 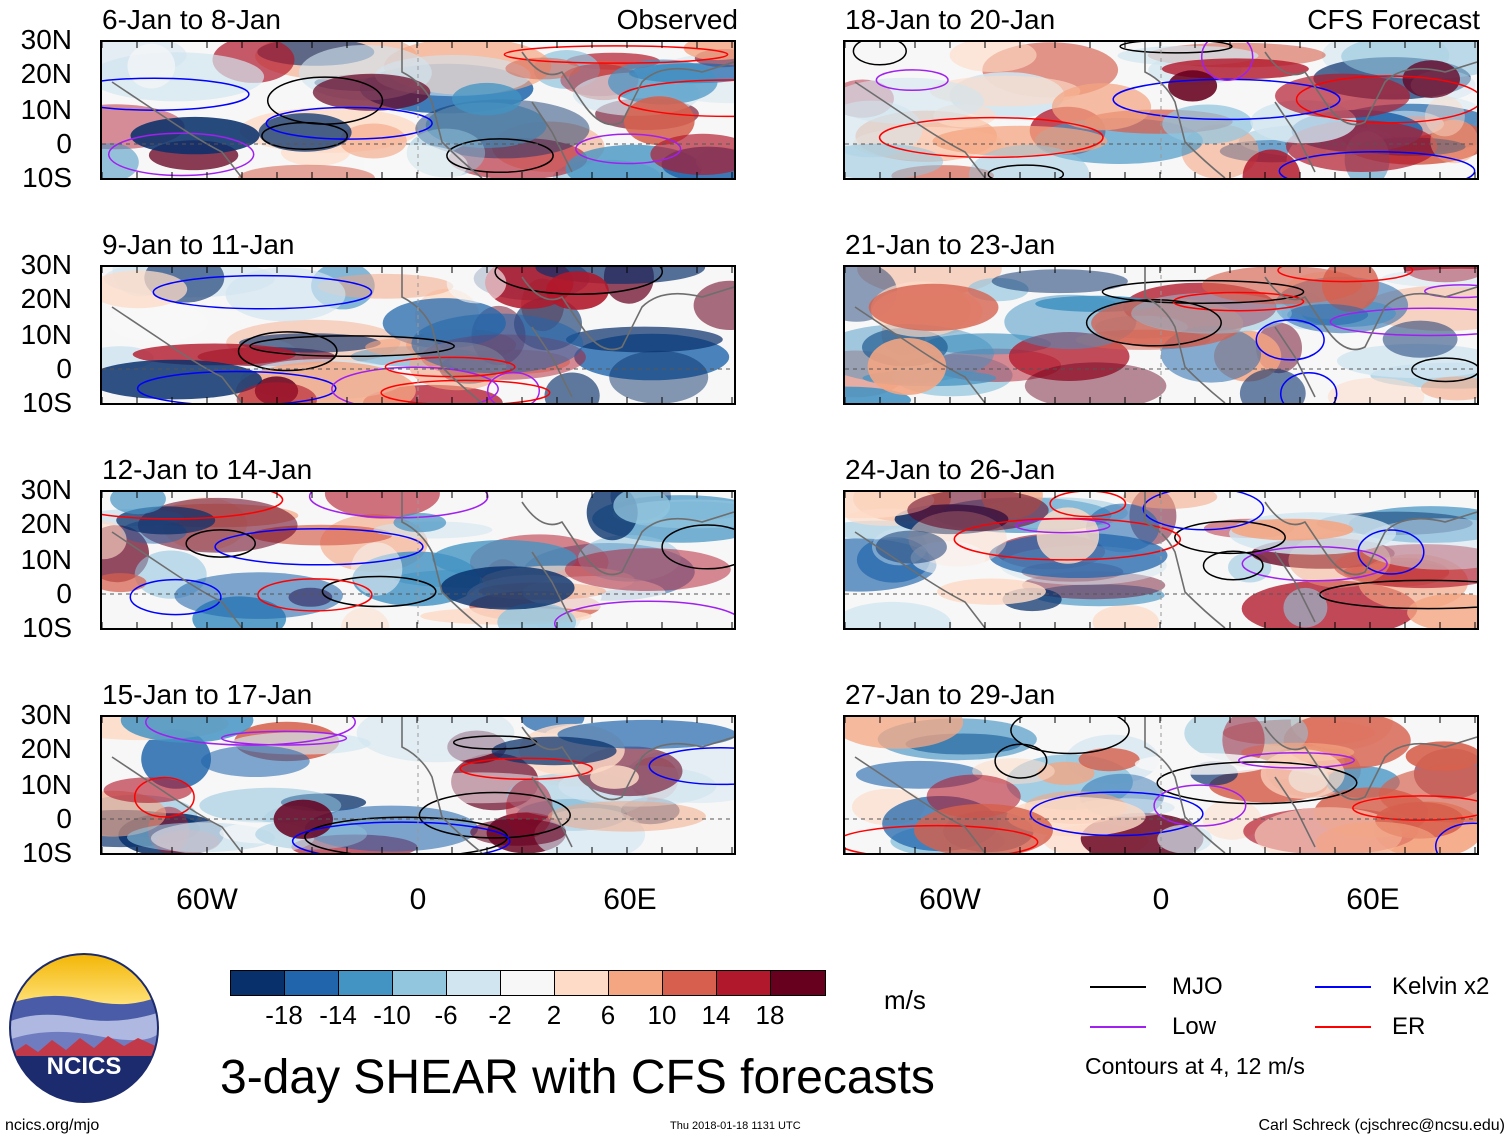 I want to click on panel-title-obs2: 9-Jan to 11-Jan, so click(x=198, y=244).